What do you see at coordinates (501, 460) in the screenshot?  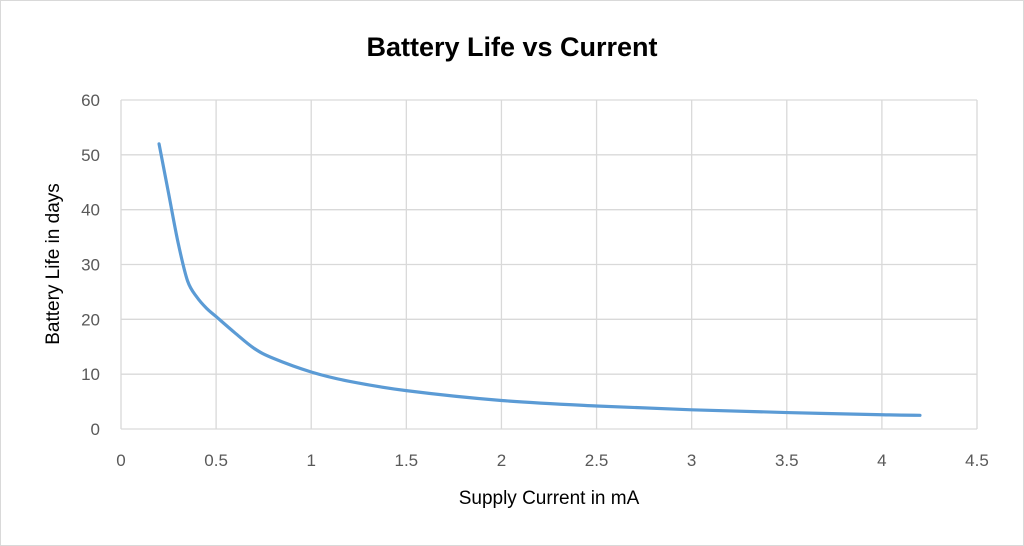 I see `x-tick-label: 2` at bounding box center [501, 460].